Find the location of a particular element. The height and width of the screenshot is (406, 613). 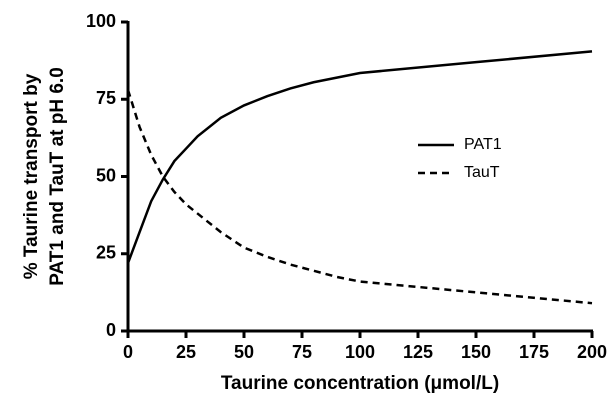

x-tick-label: 125 is located at coordinates (418, 352).